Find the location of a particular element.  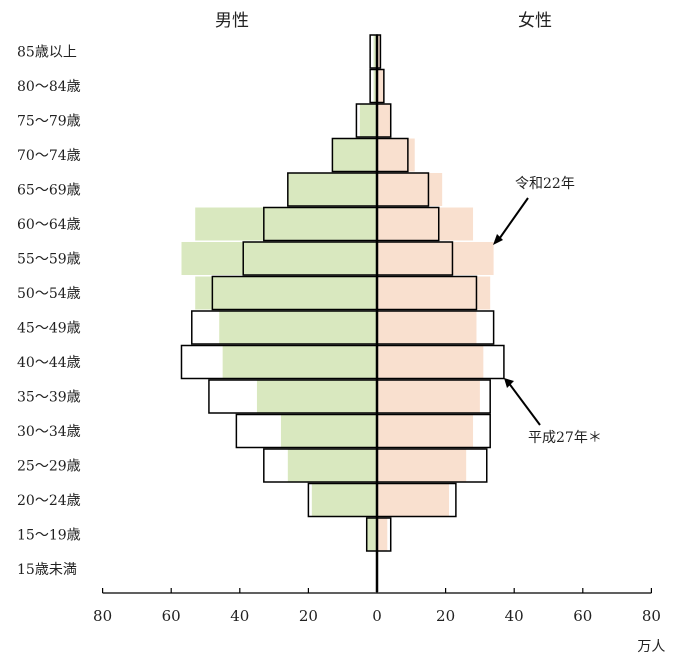

age-label: 50～54歳 is located at coordinates (49, 294).